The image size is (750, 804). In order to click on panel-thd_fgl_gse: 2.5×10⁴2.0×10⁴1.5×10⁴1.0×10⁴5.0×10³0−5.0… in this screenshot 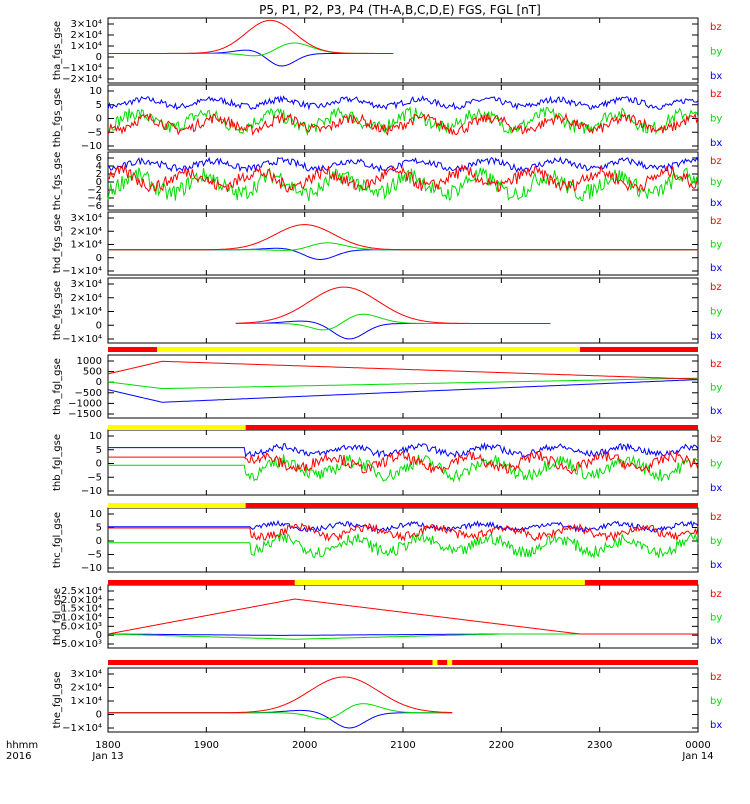, I will do `click(387, 617)`.